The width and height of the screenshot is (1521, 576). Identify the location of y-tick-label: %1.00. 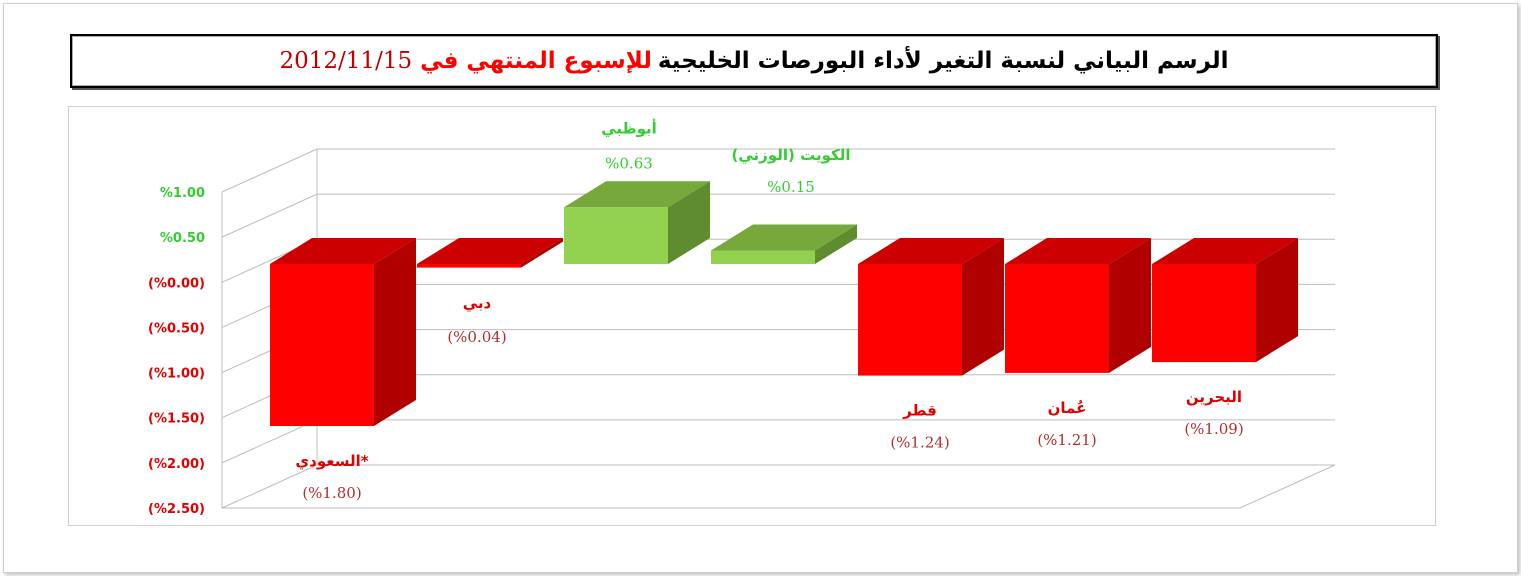
(182, 193).